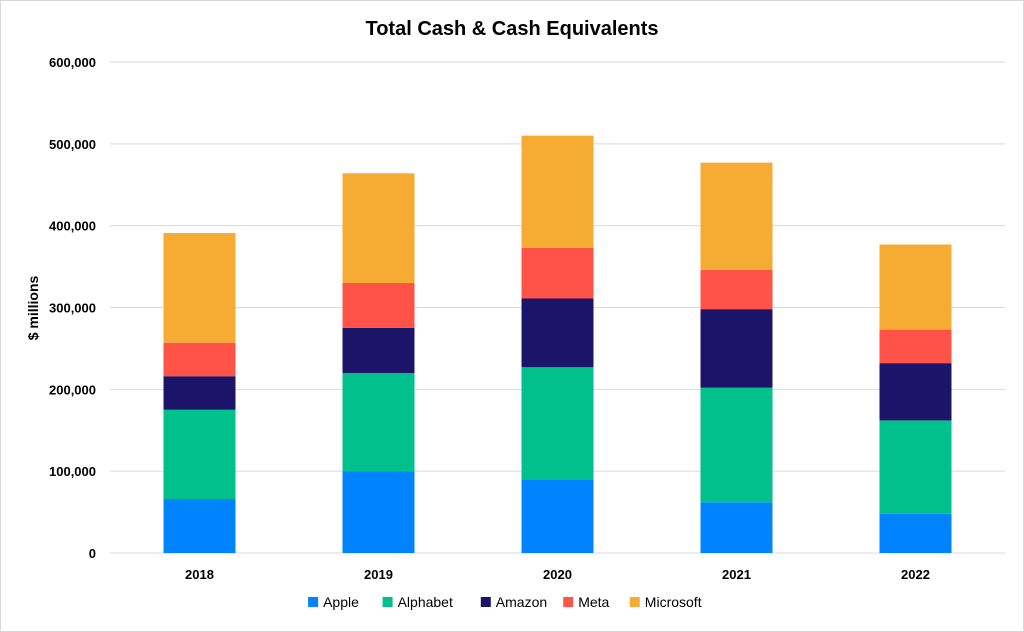 This screenshot has width=1024, height=632. Describe the element at coordinates (313, 602) in the screenshot. I see `legend-swatch-apple` at that location.